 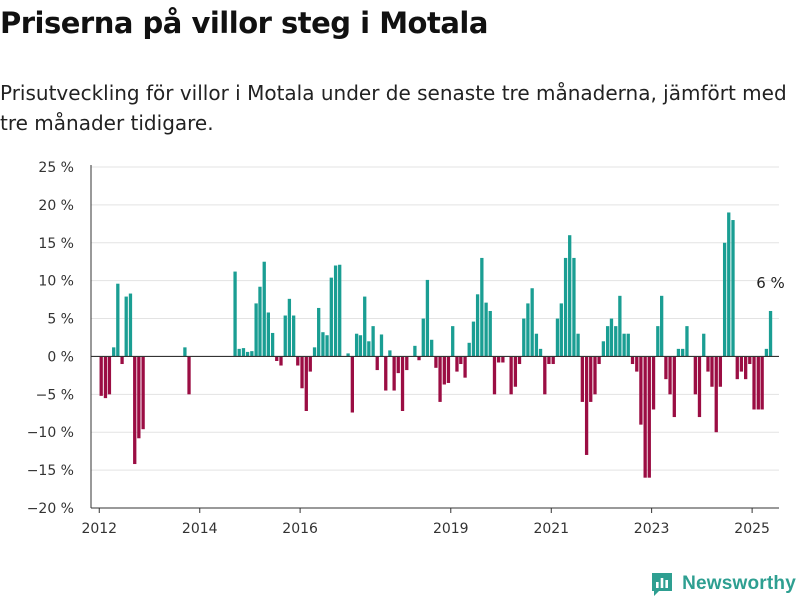 What do you see at coordinates (50, 433) in the screenshot?
I see `y-tick-label: −10 %` at bounding box center [50, 433].